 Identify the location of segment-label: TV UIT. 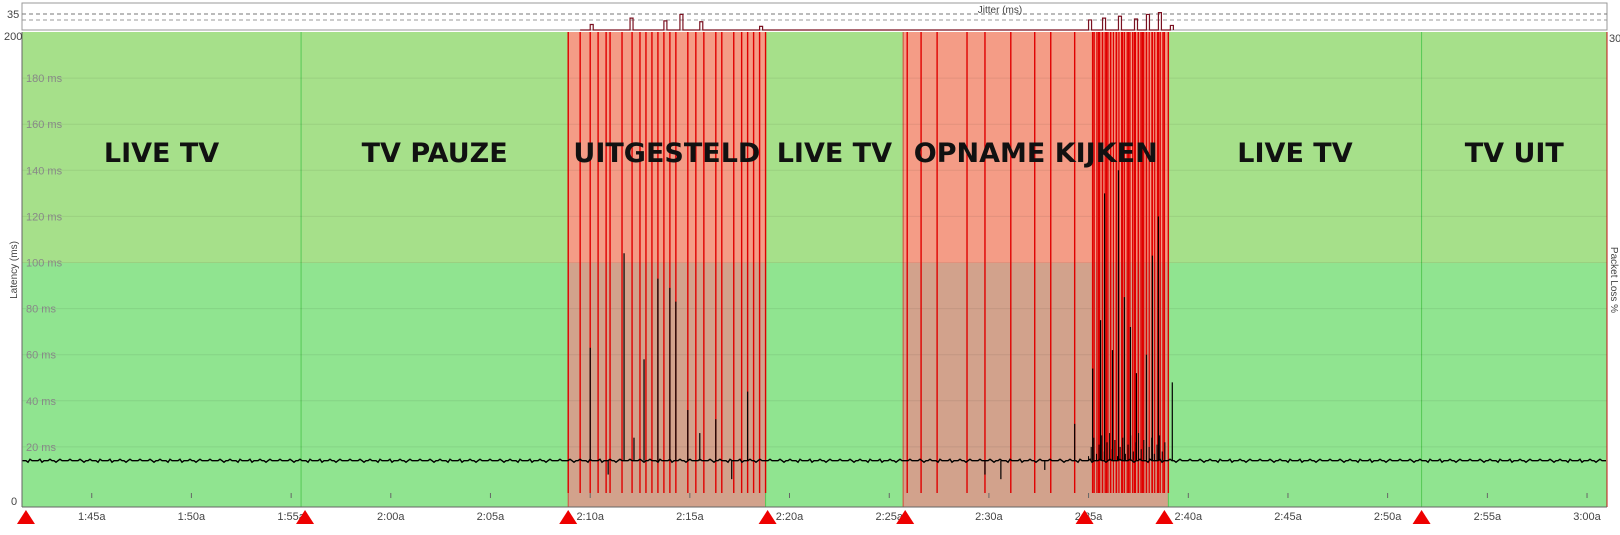
(1515, 153).